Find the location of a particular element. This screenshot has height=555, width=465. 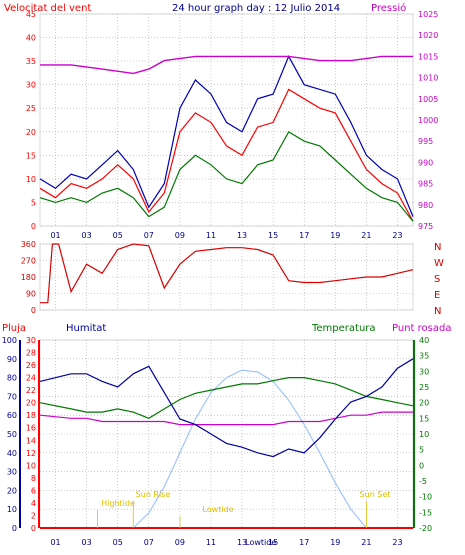

temp-tick-label: -20 is located at coordinates (425, 528).